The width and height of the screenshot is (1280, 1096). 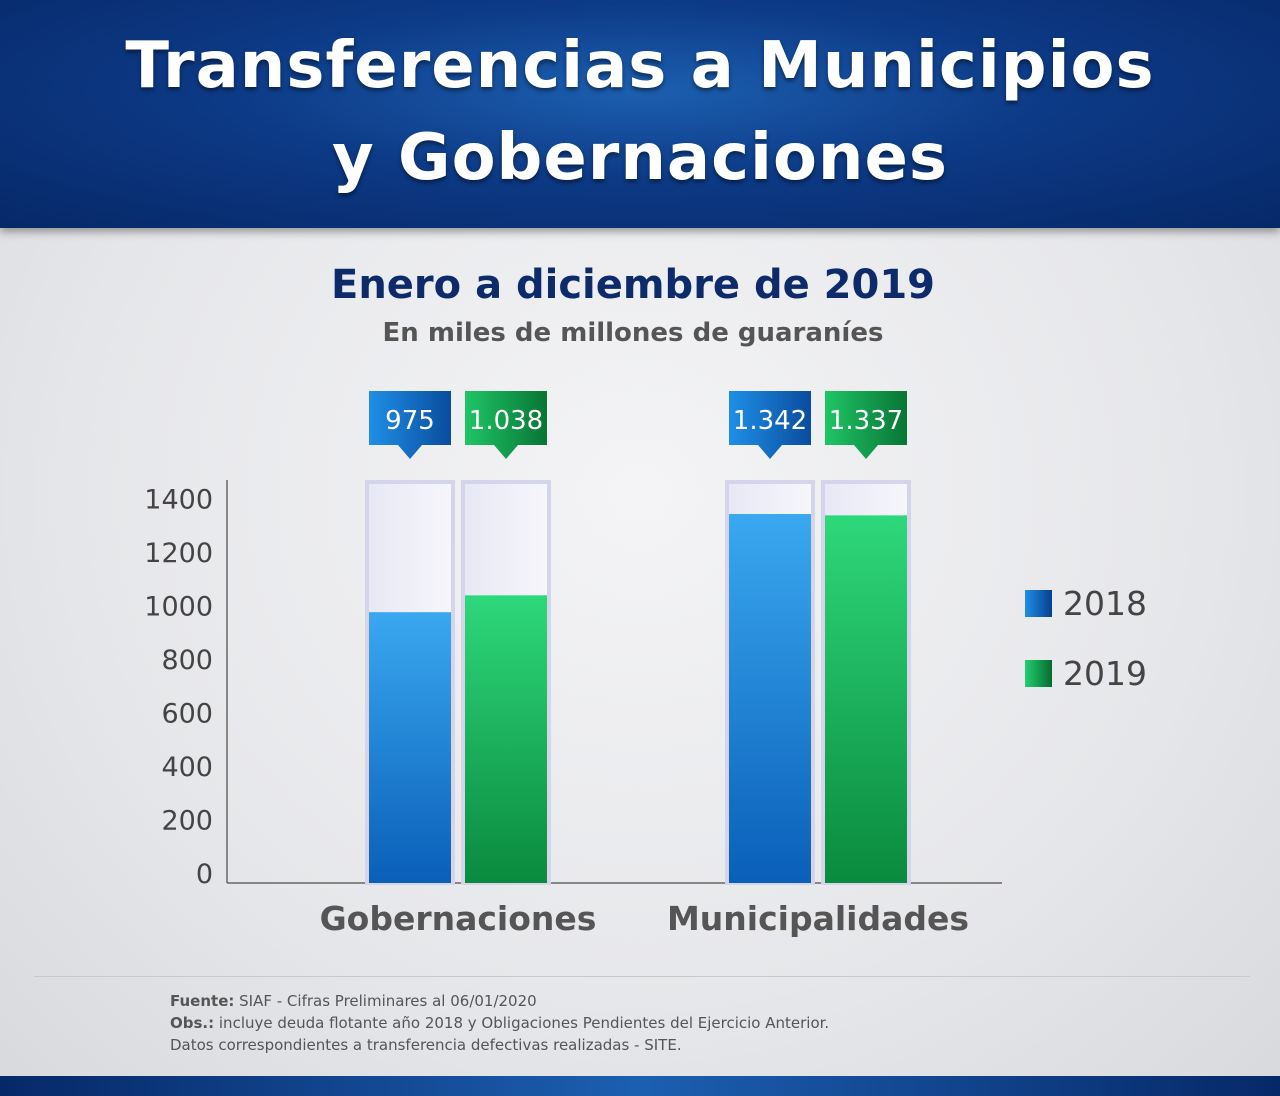 I want to click on x-category-label: Gobernaciones, so click(x=458, y=918).